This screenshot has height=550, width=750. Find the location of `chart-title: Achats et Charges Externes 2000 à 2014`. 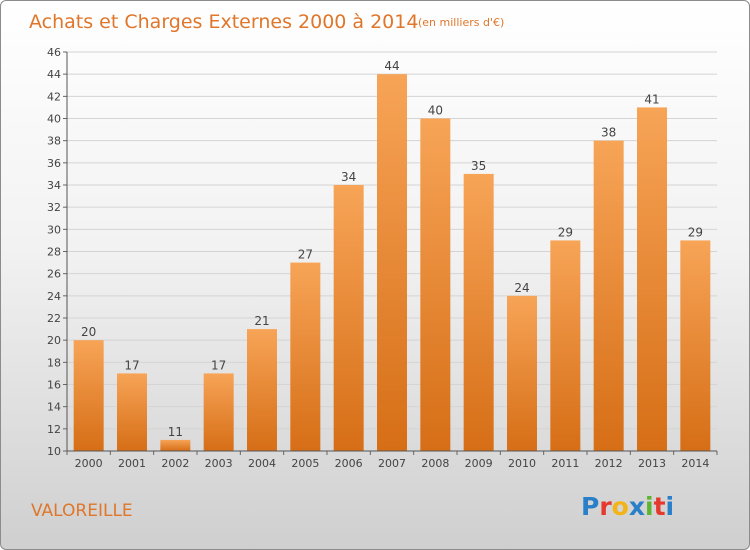

chart-title: Achats et Charges Externes 2000 à 2014 is located at coordinates (223, 22).